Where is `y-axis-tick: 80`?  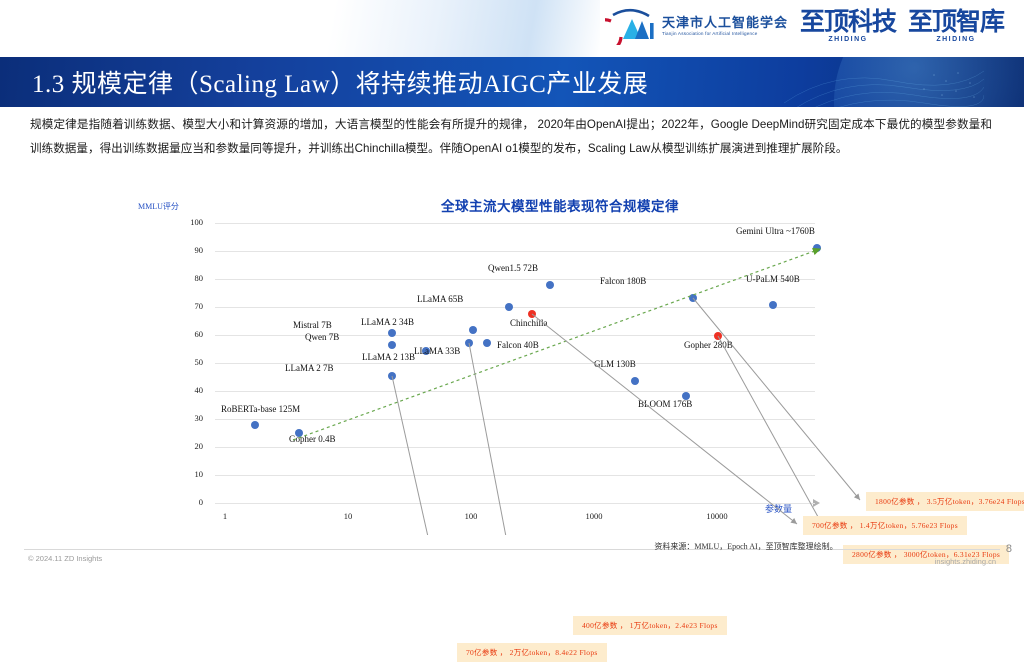
y-axis-tick: 80 is located at coordinates (199, 278).